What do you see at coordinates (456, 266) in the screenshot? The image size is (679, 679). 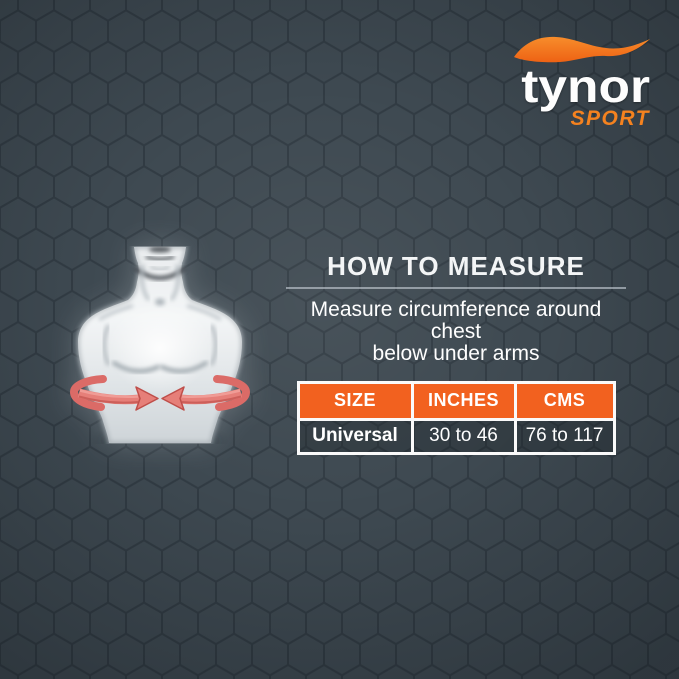 I see `section-title: HOW TO MEASURE` at bounding box center [456, 266].